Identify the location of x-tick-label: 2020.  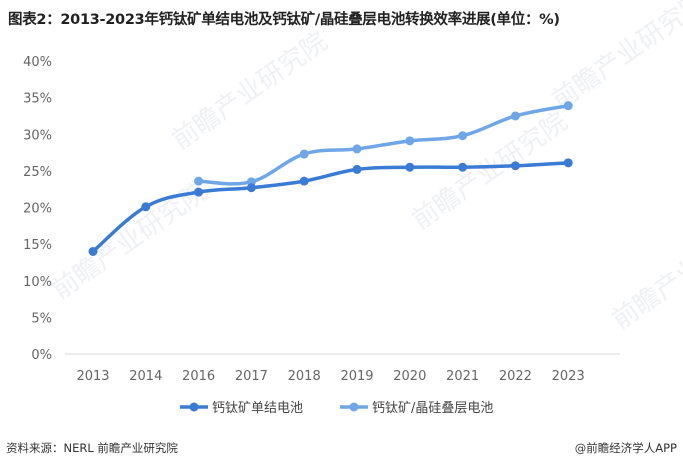
(409, 376).